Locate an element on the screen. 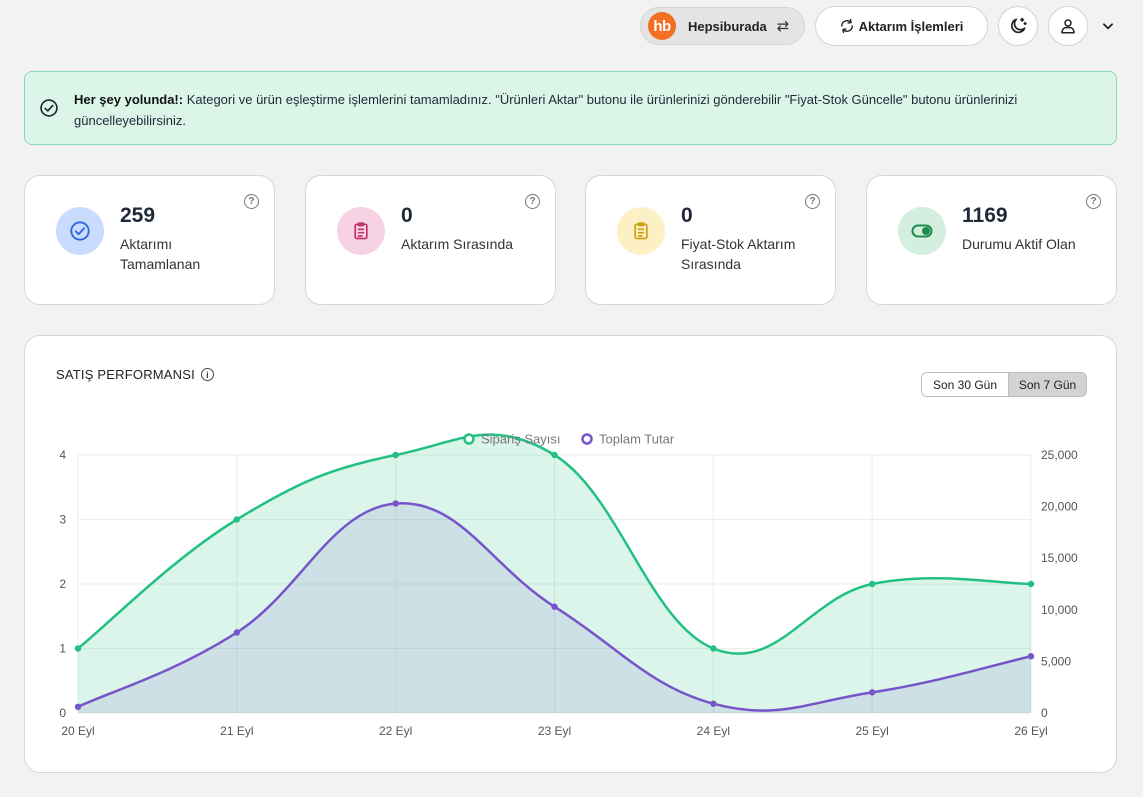 The width and height of the screenshot is (1143, 797). chevron-down-icon is located at coordinates (1108, 26).